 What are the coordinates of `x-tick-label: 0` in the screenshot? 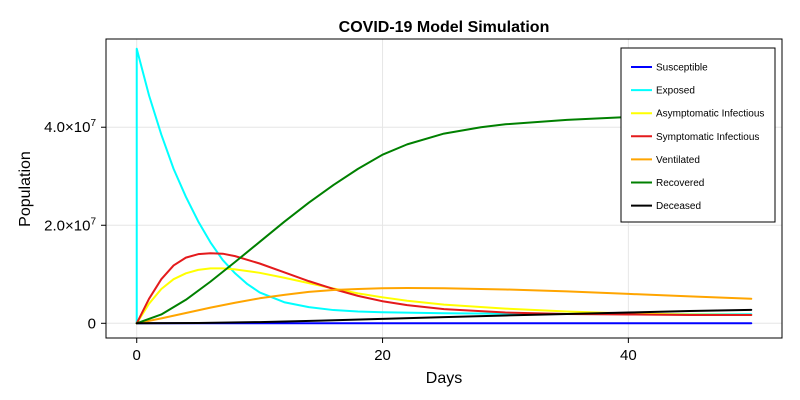 It's located at (137, 355).